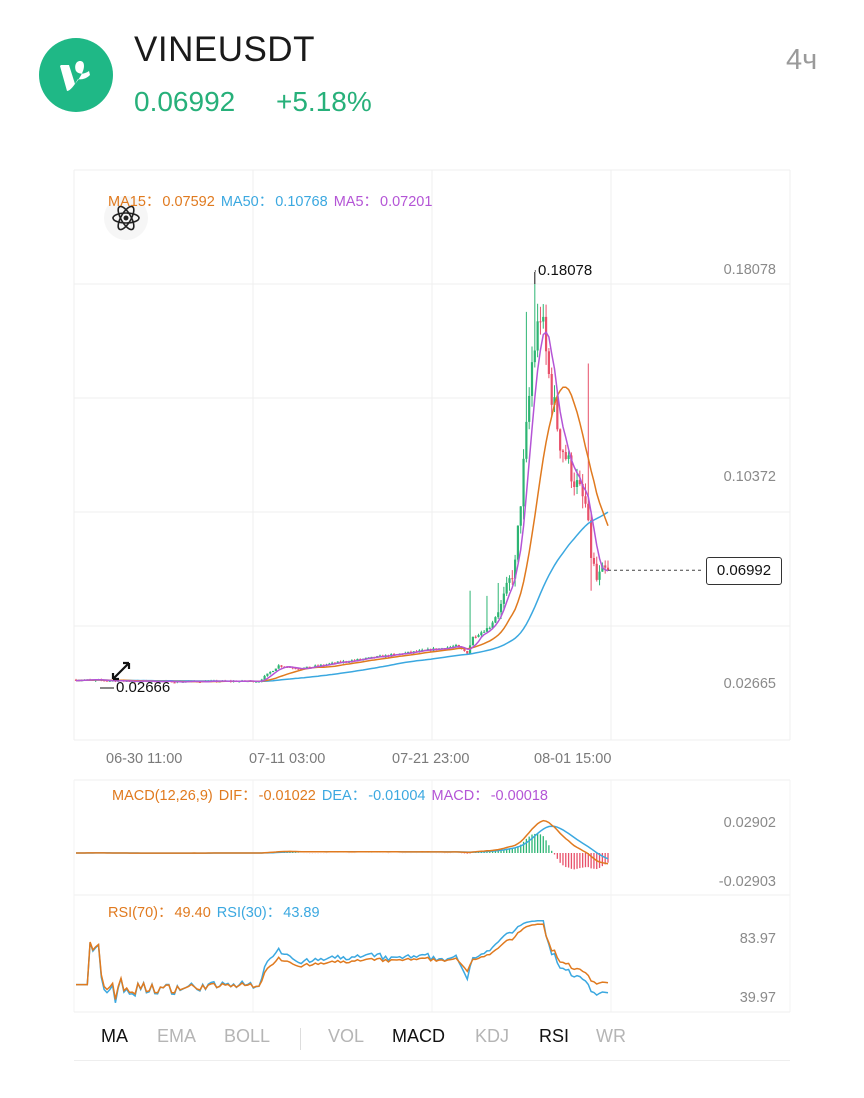 This screenshot has height=1098, width=864. Describe the element at coordinates (397, 796) in the screenshot. I see `dea-value: -0.01004` at that location.